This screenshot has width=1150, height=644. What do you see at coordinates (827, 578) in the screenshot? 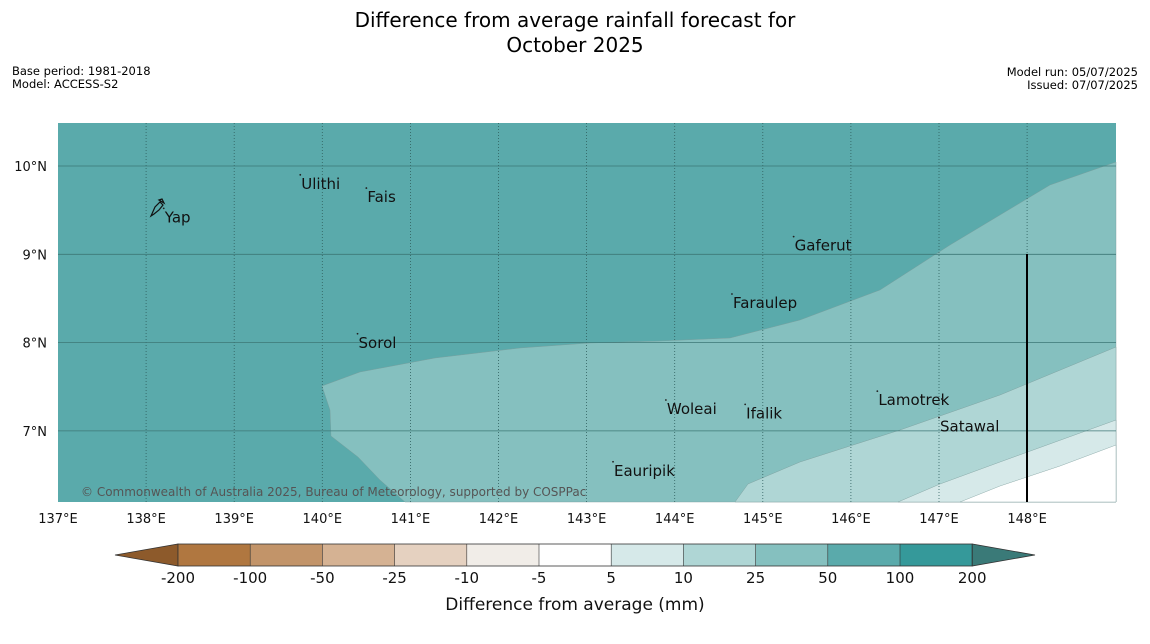
I see `colorbar-tick-label: 50` at bounding box center [827, 578].